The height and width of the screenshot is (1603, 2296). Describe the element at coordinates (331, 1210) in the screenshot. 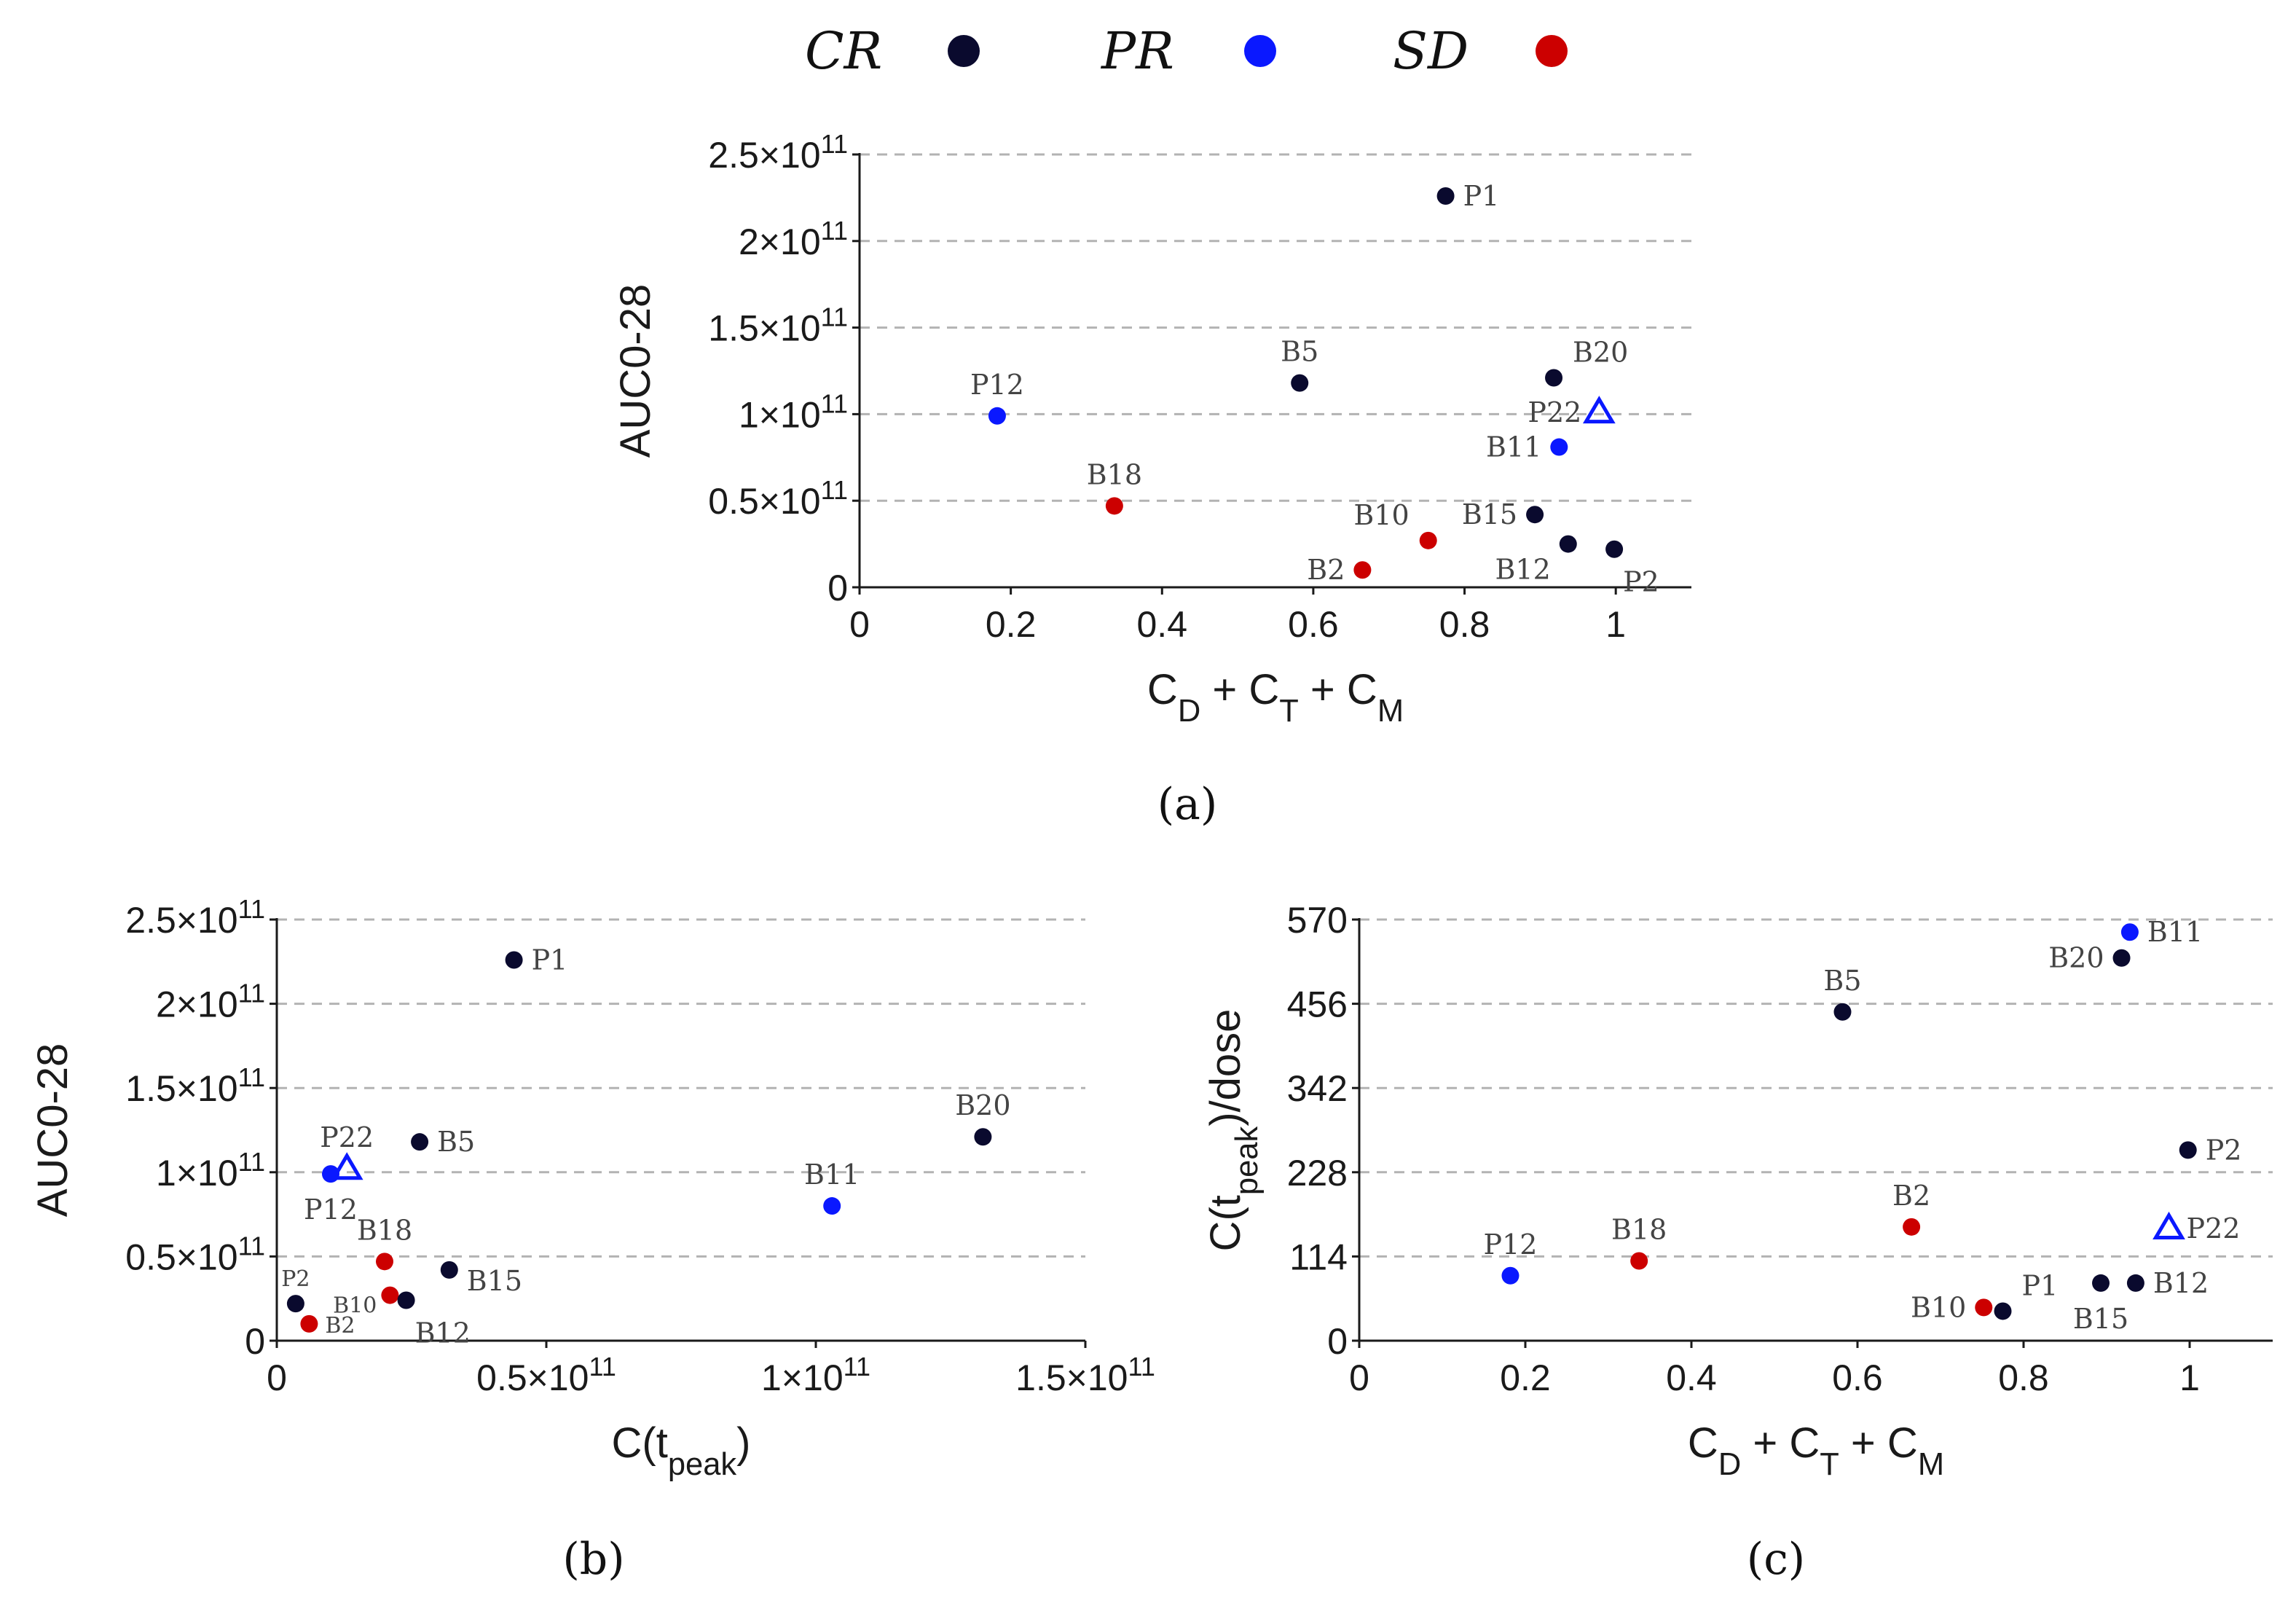

I see `data-label: P12` at that location.